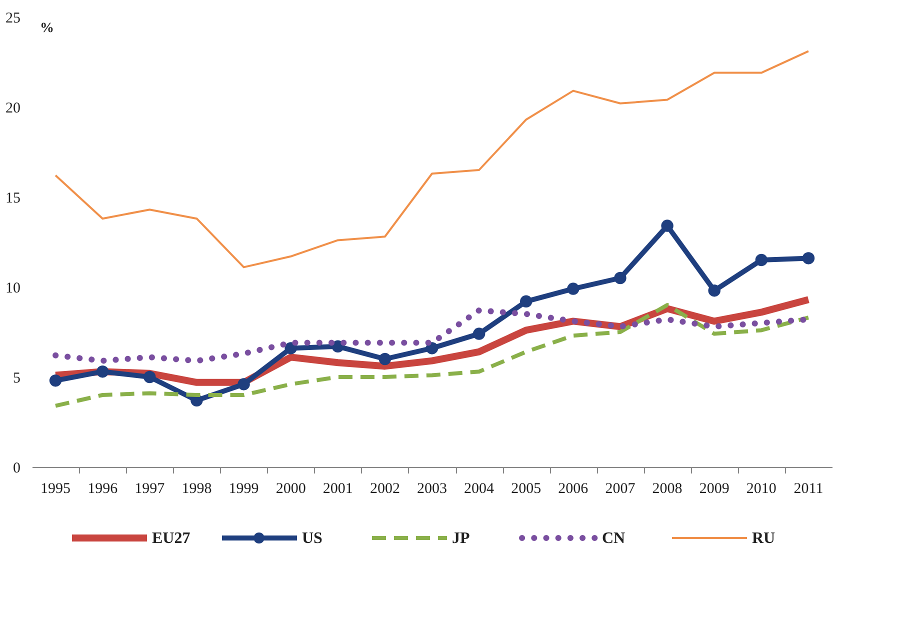 This screenshot has height=627, width=916. I want to click on x-tick-label: 2003, so click(432, 489).